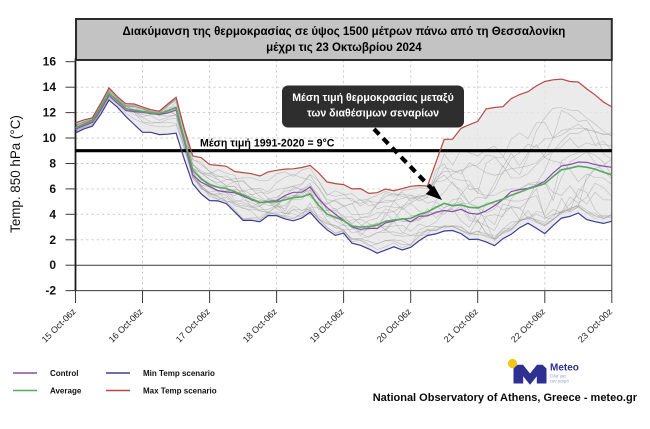 The width and height of the screenshot is (650, 429). Describe the element at coordinates (52, 214) in the screenshot. I see `svg-text: 4` at that location.